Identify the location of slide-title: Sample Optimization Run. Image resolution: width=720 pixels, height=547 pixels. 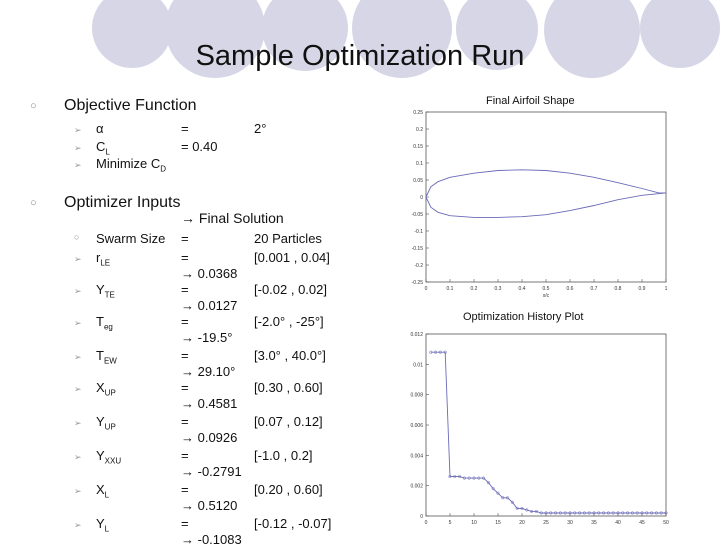
(360, 56).